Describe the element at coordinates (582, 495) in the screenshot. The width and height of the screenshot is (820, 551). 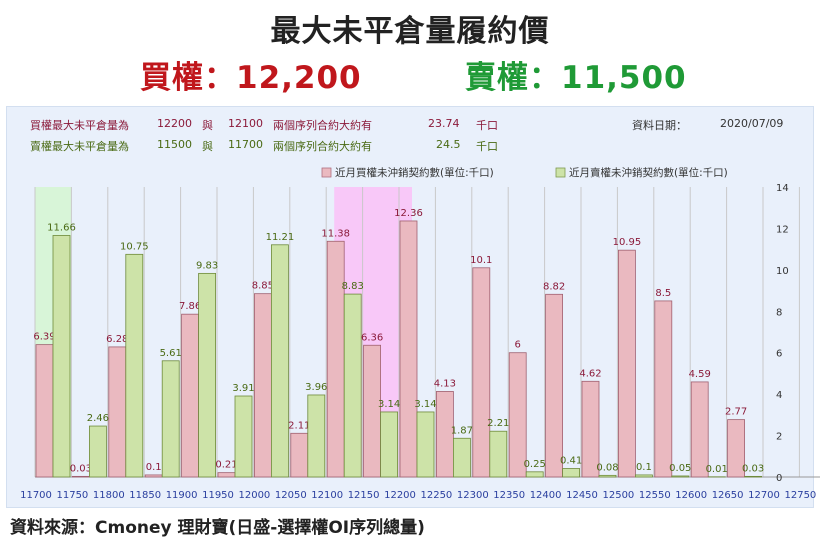
I see `x-tick-label: 12450` at that location.